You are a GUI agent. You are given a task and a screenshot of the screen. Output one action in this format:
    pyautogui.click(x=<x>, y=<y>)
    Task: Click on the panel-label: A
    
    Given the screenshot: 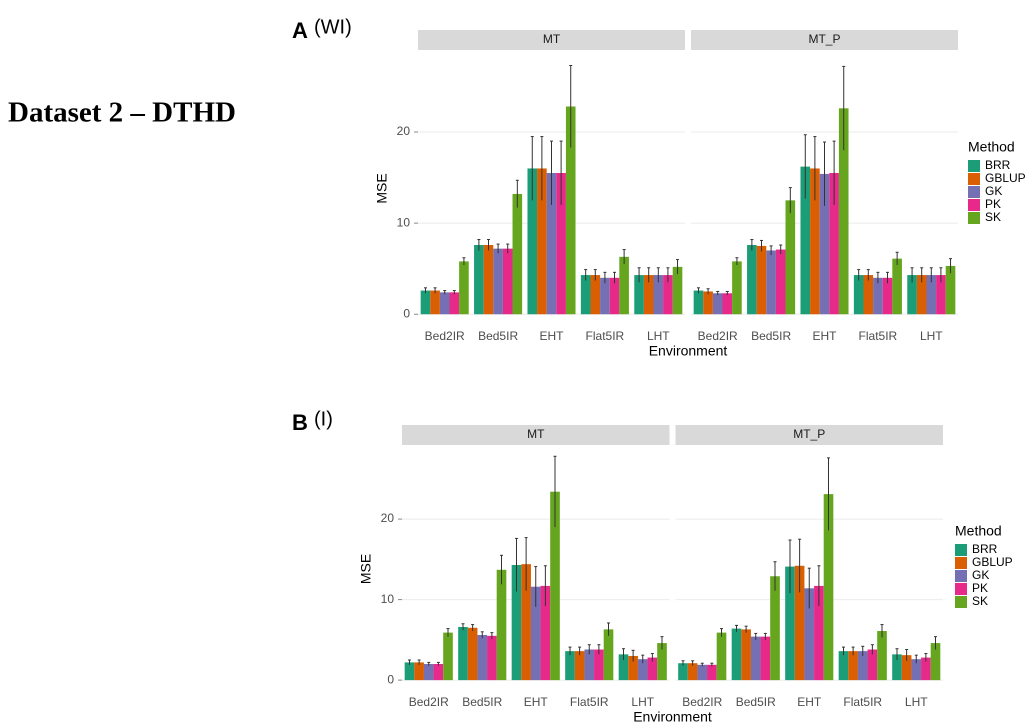 What is the action you would take?
    pyautogui.click(x=300, y=30)
    